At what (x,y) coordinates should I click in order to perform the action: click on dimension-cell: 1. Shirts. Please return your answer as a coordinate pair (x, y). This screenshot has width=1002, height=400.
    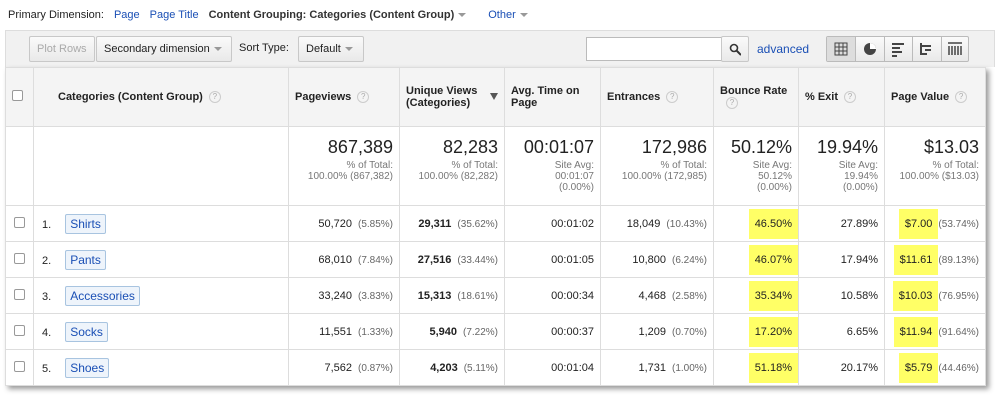
    Looking at the image, I should click on (161, 223).